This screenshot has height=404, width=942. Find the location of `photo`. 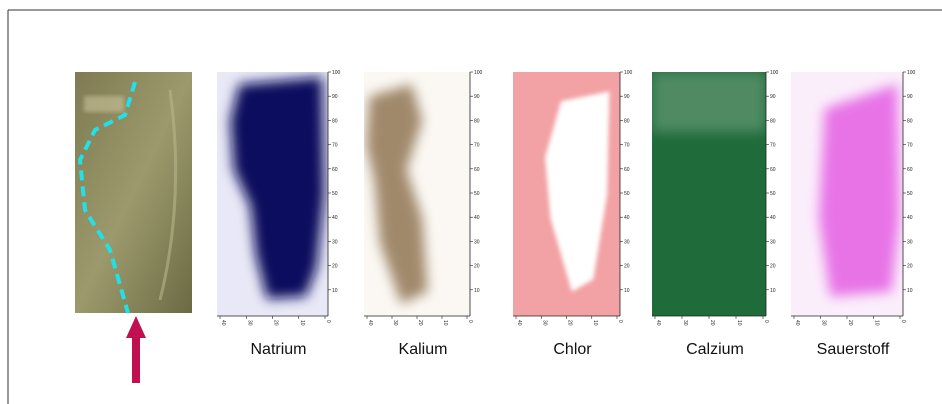

photo is located at coordinates (133, 193).